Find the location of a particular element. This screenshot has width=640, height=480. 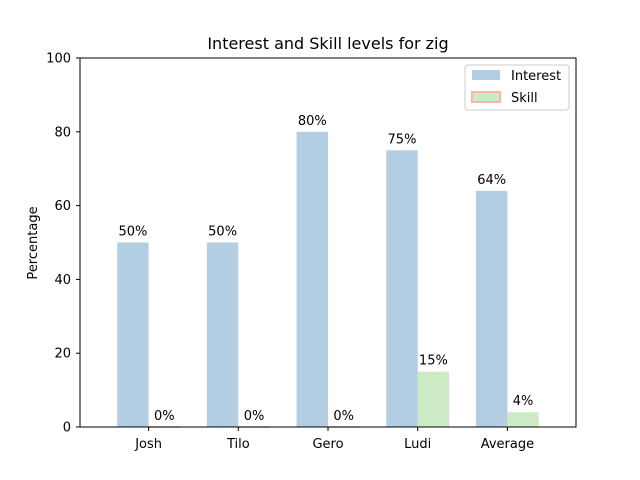

legend-label-interest: Interest is located at coordinates (536, 76).